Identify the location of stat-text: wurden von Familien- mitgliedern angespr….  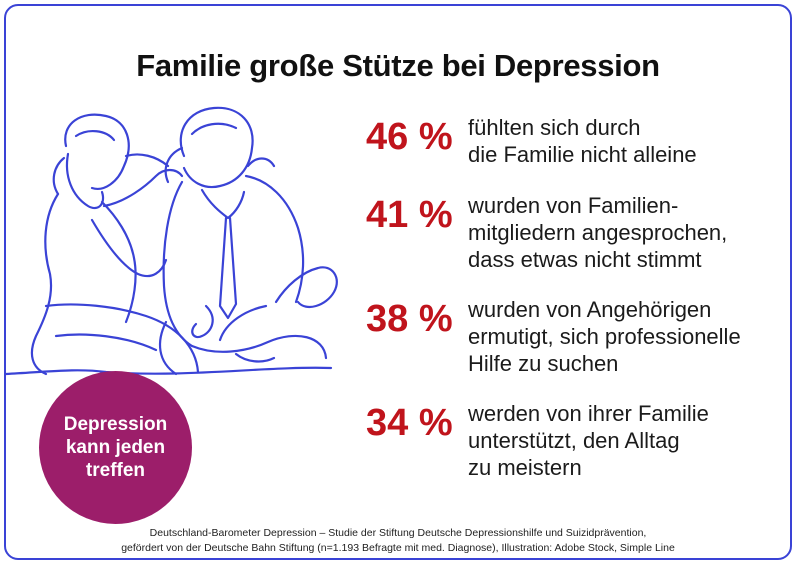
(598, 232).